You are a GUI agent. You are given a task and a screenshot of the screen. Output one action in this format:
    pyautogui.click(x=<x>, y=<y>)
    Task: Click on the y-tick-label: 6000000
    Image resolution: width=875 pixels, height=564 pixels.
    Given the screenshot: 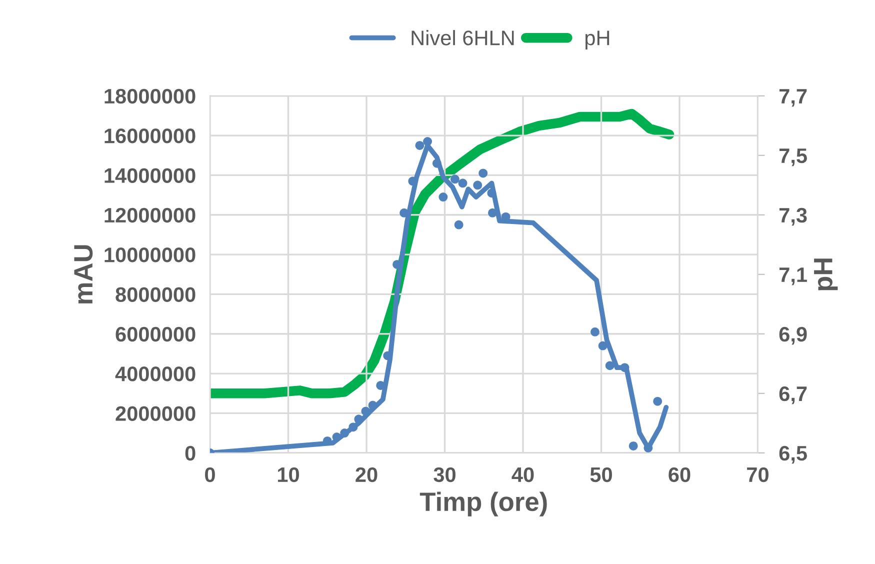 What is the action you would take?
    pyautogui.click(x=156, y=334)
    